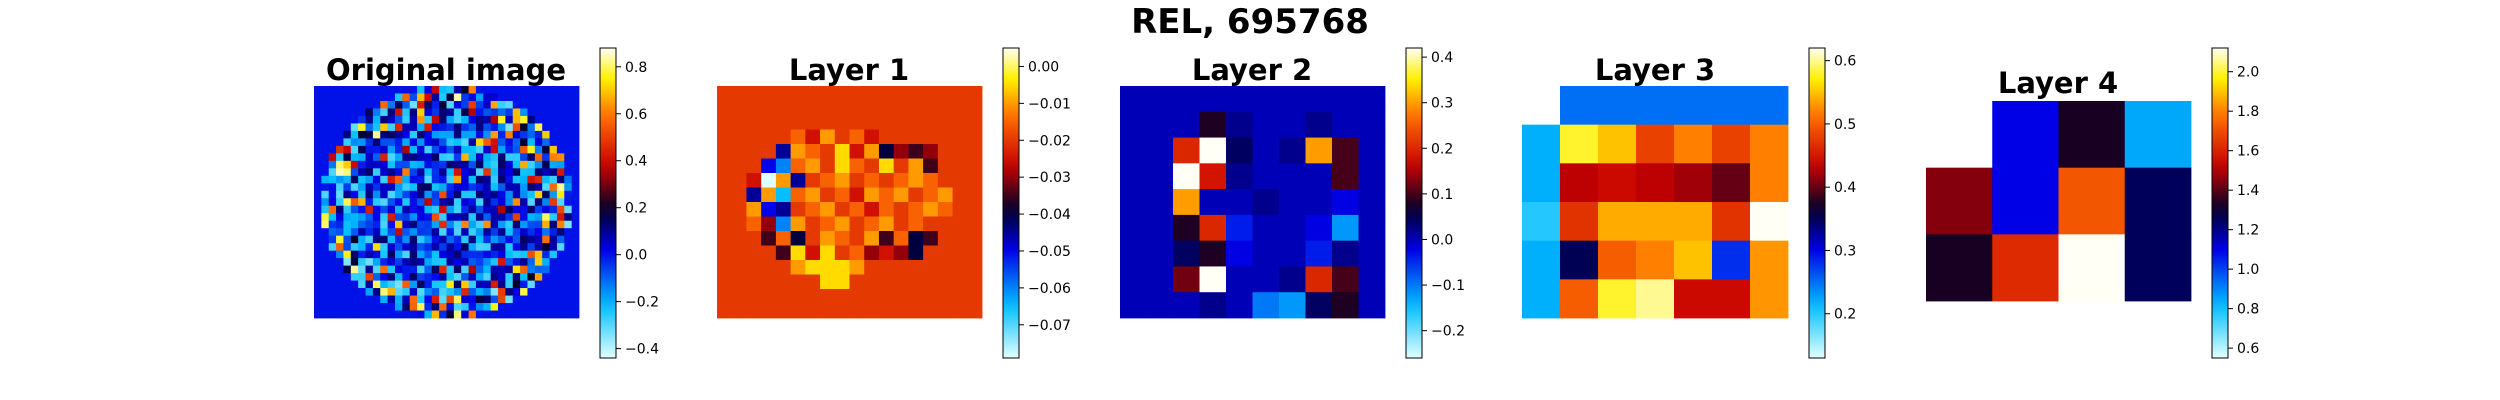 The image size is (2500, 400). What do you see at coordinates (1845, 315) in the screenshot?
I see `colorbar-tick-label: 0.2` at bounding box center [1845, 315].